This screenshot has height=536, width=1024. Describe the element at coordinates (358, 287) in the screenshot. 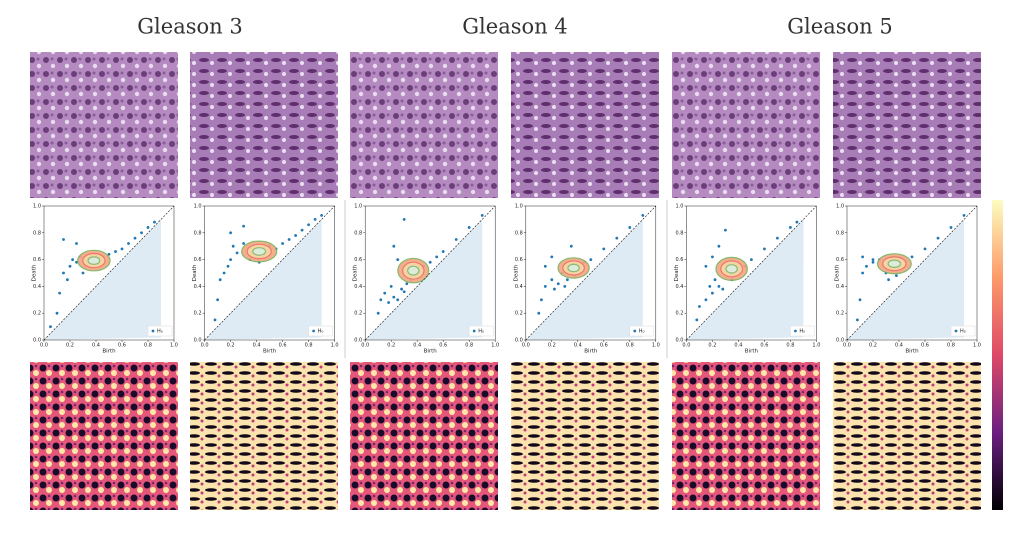

I see `y-tick-label: 0.4` at that location.